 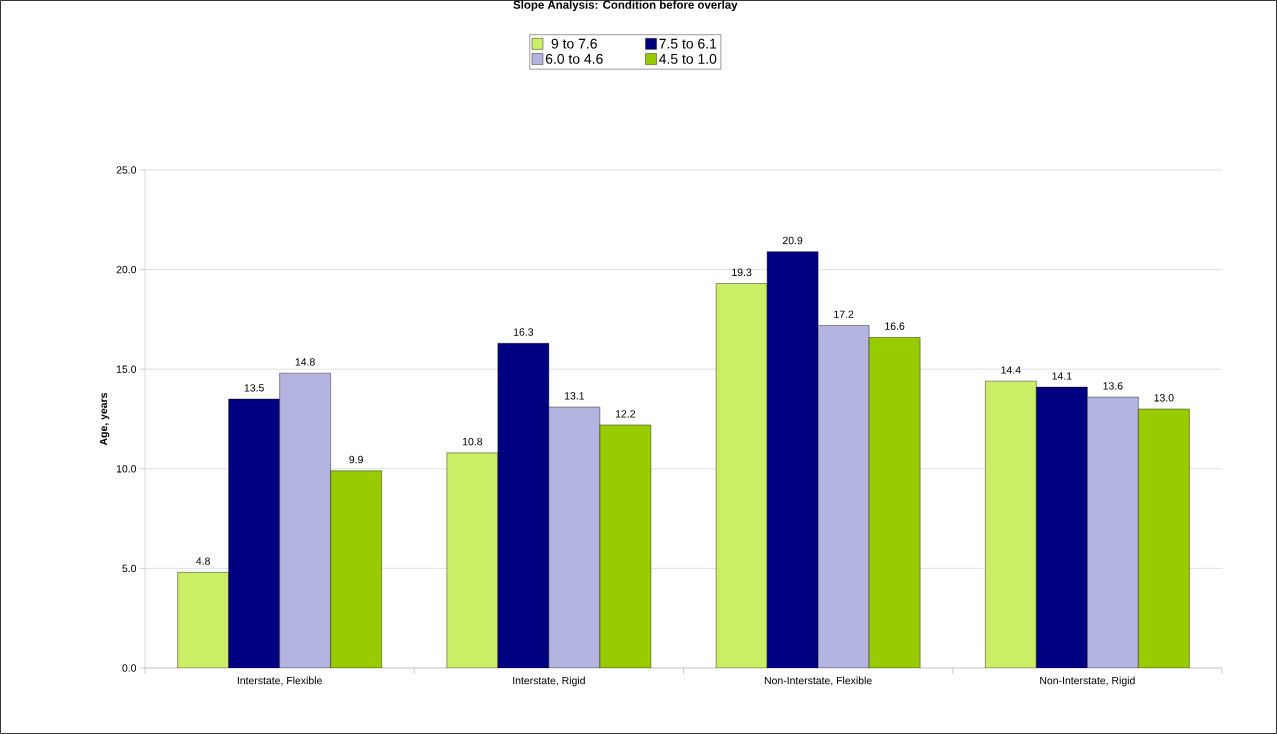 I want to click on data-label: 14.1, so click(x=1062, y=376).